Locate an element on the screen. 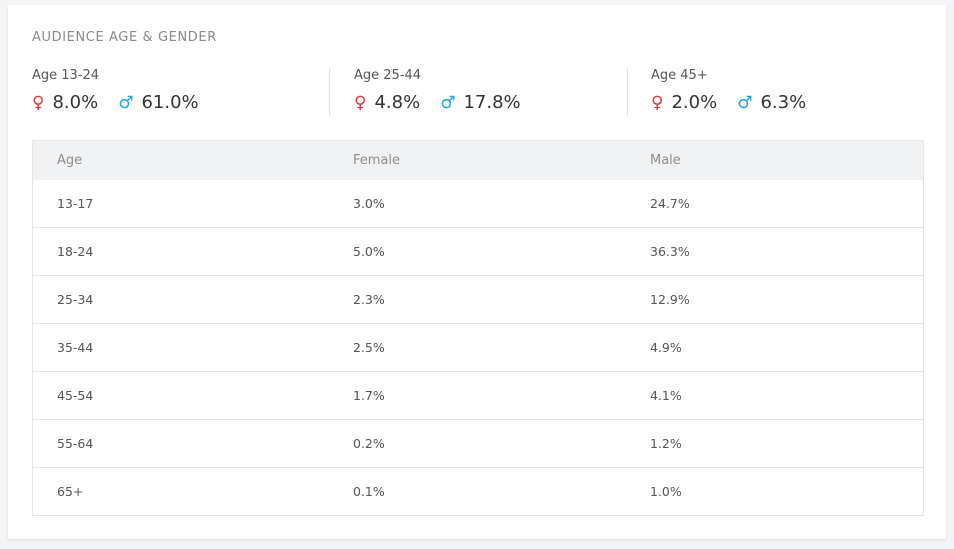 Image resolution: width=954 pixels, height=549 pixels. card-title: AUDIENCE AGE & GENDER is located at coordinates (124, 37).